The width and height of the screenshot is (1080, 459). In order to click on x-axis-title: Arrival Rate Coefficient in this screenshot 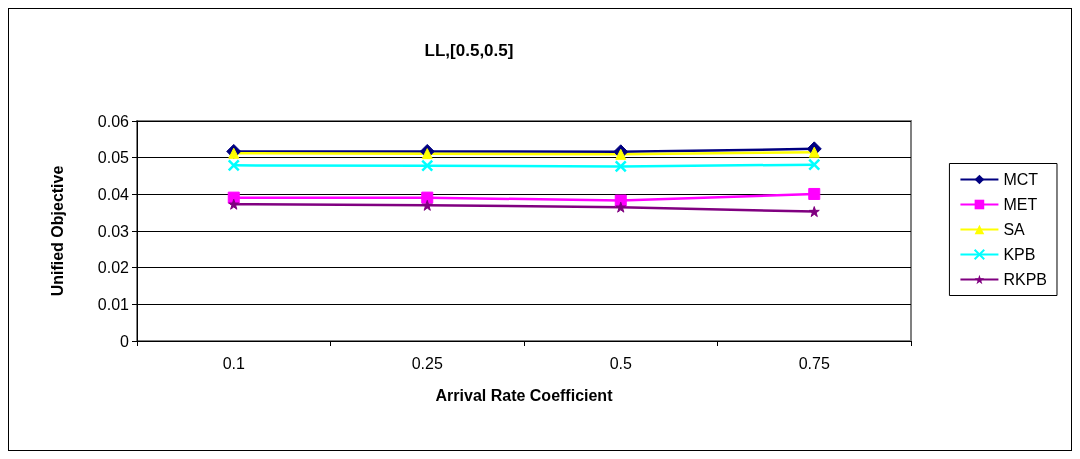, I will do `click(524, 395)`.